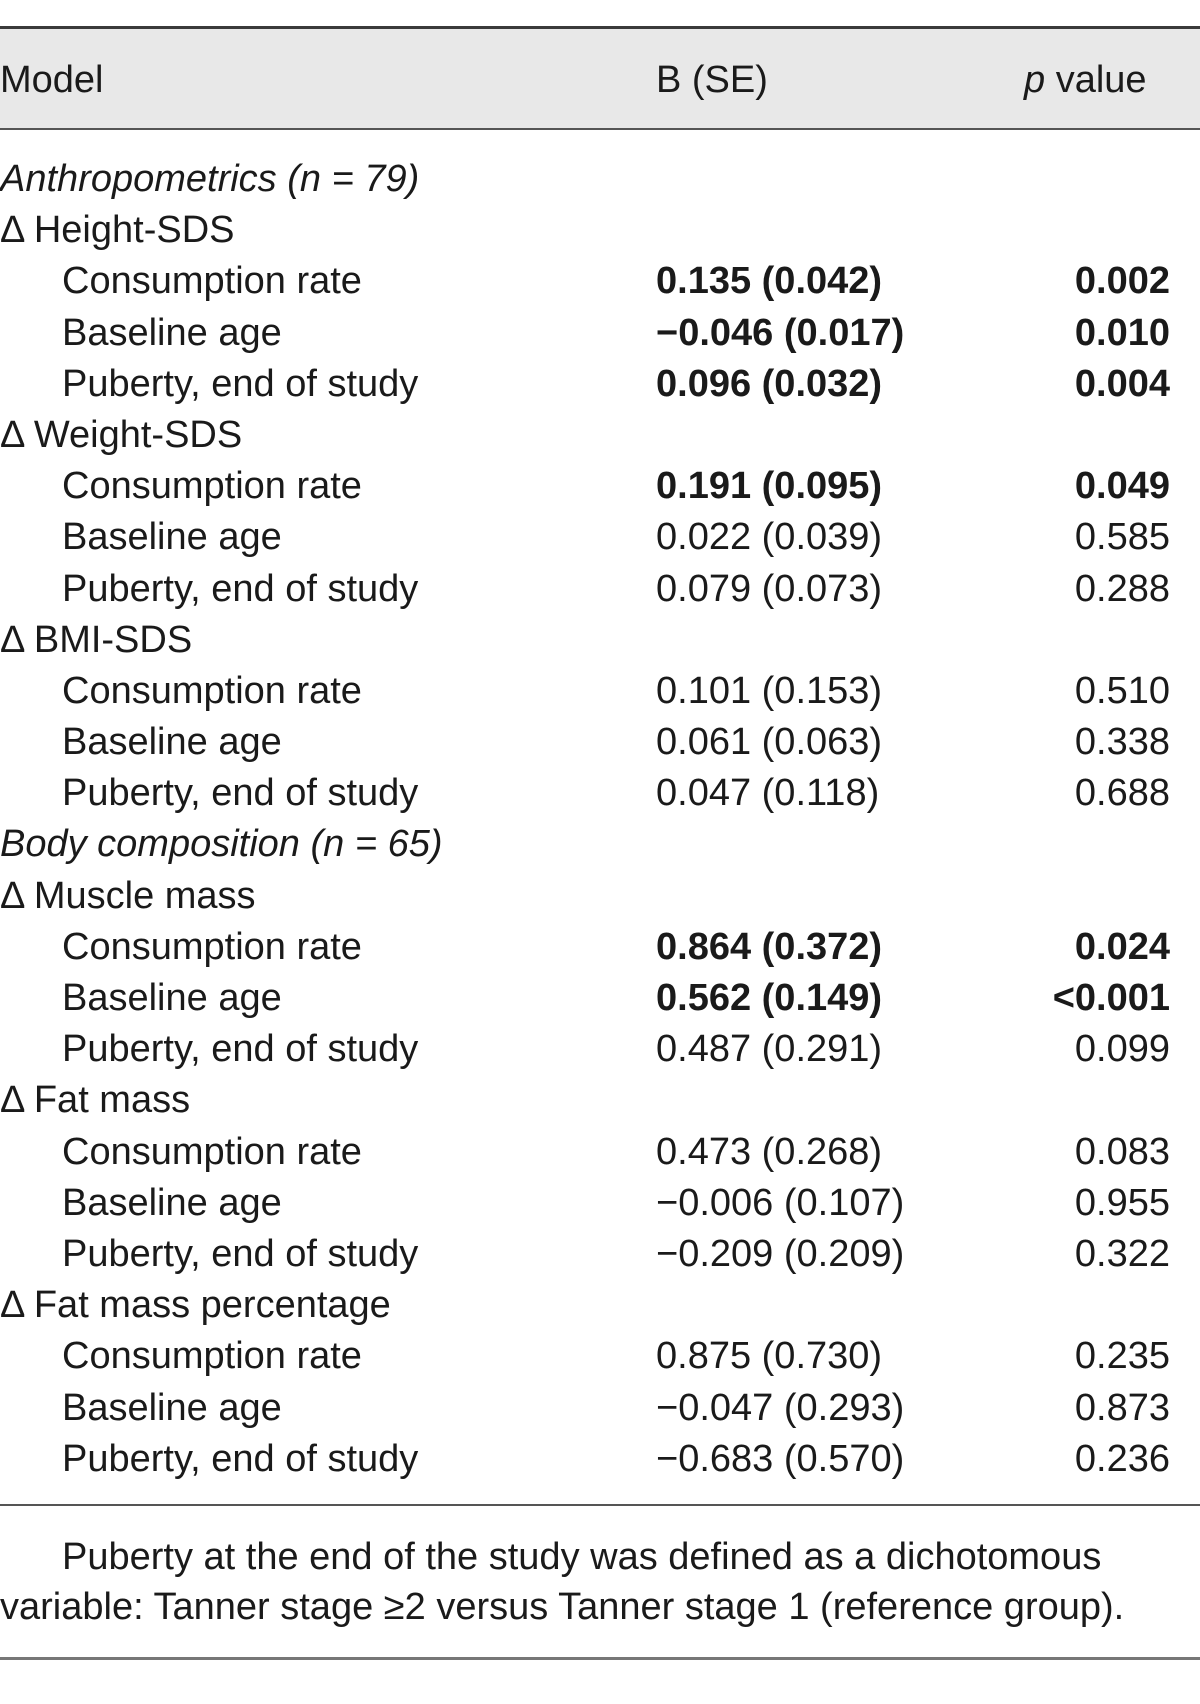  I want to click on p-value-cell: 0.236, so click(1122, 1458).